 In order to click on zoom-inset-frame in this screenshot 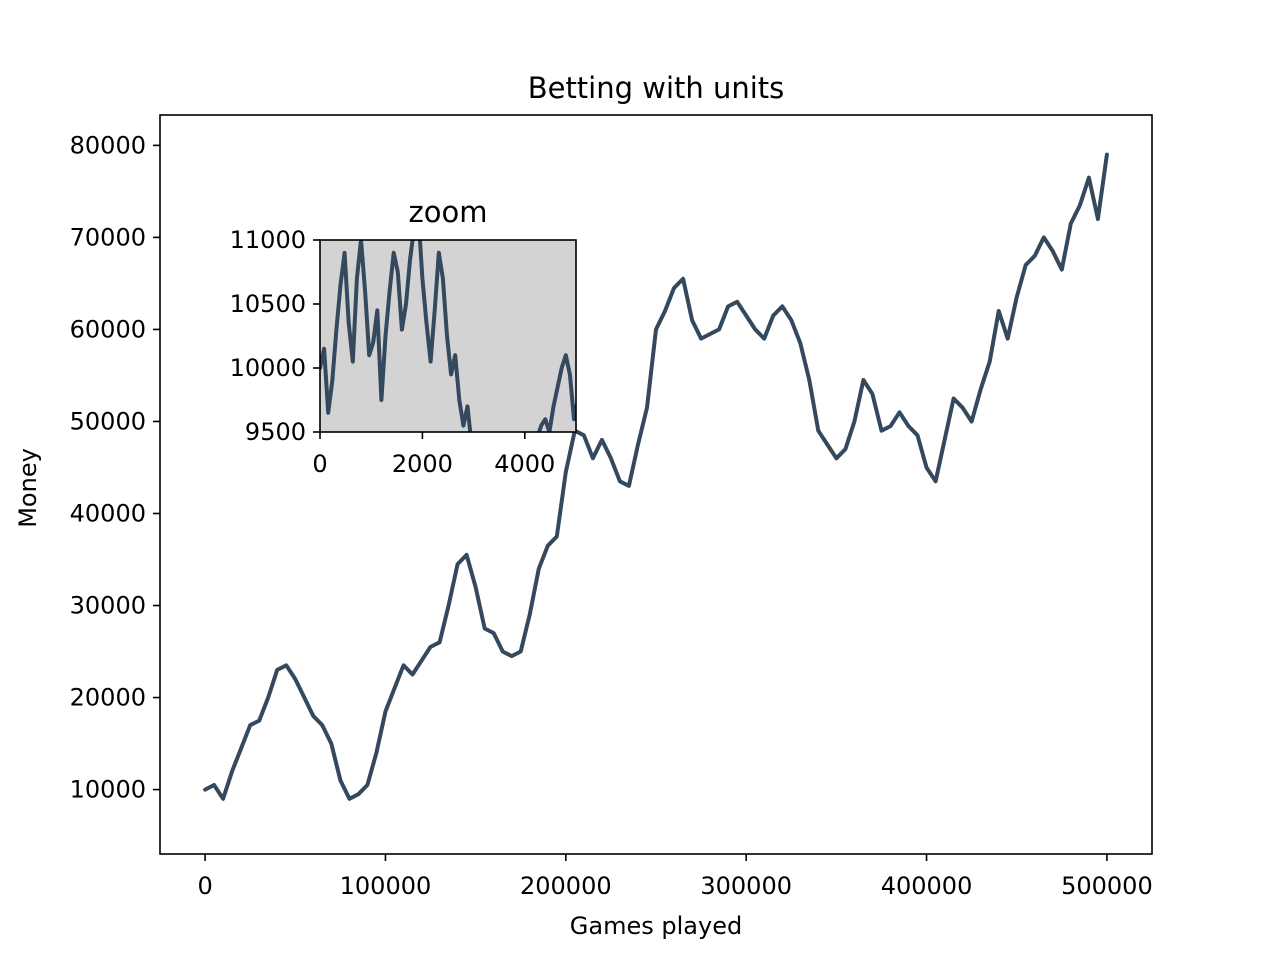, I will do `click(448, 336)`.